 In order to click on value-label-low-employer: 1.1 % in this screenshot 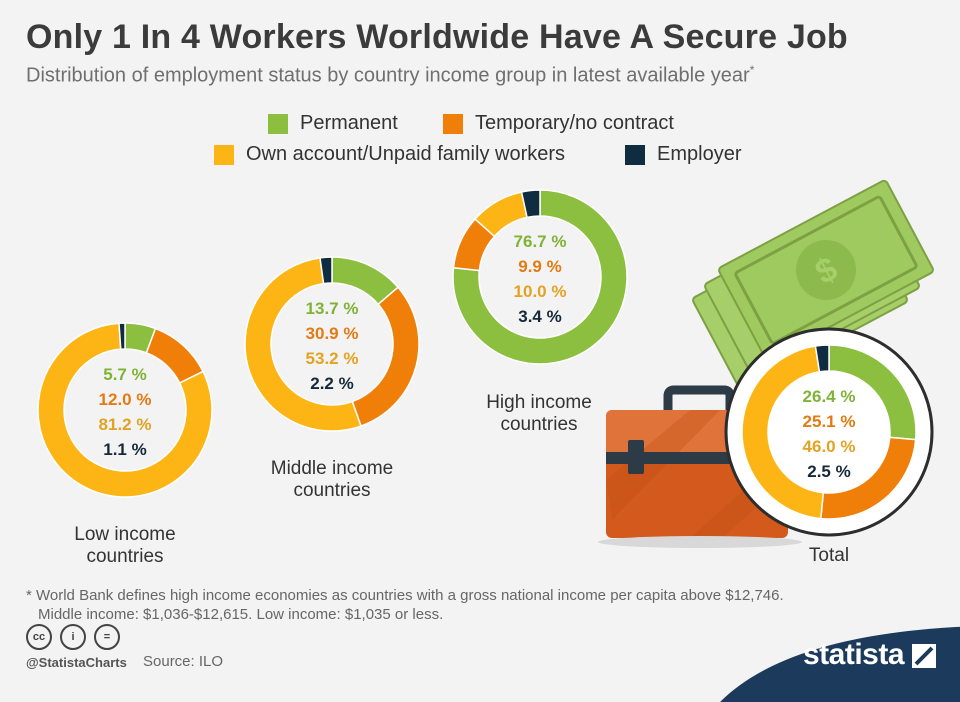, I will do `click(124, 449)`.